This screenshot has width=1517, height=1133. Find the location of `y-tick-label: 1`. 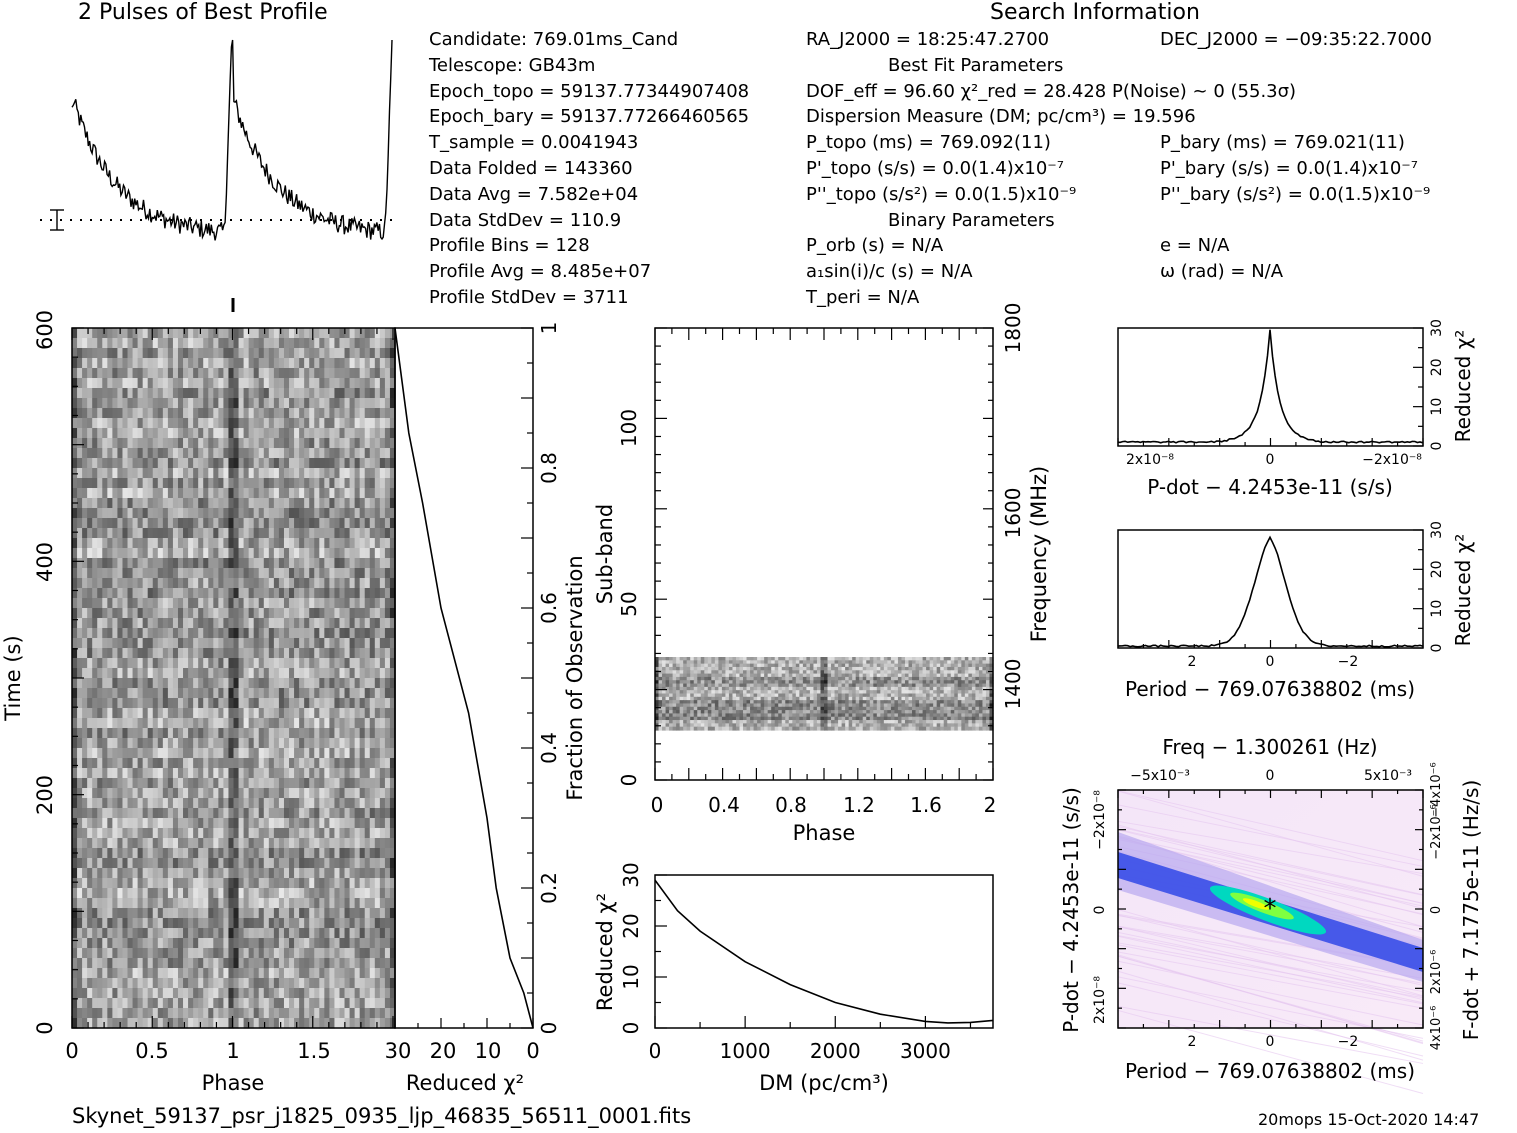

y-tick-label: 1 is located at coordinates (549, 328).